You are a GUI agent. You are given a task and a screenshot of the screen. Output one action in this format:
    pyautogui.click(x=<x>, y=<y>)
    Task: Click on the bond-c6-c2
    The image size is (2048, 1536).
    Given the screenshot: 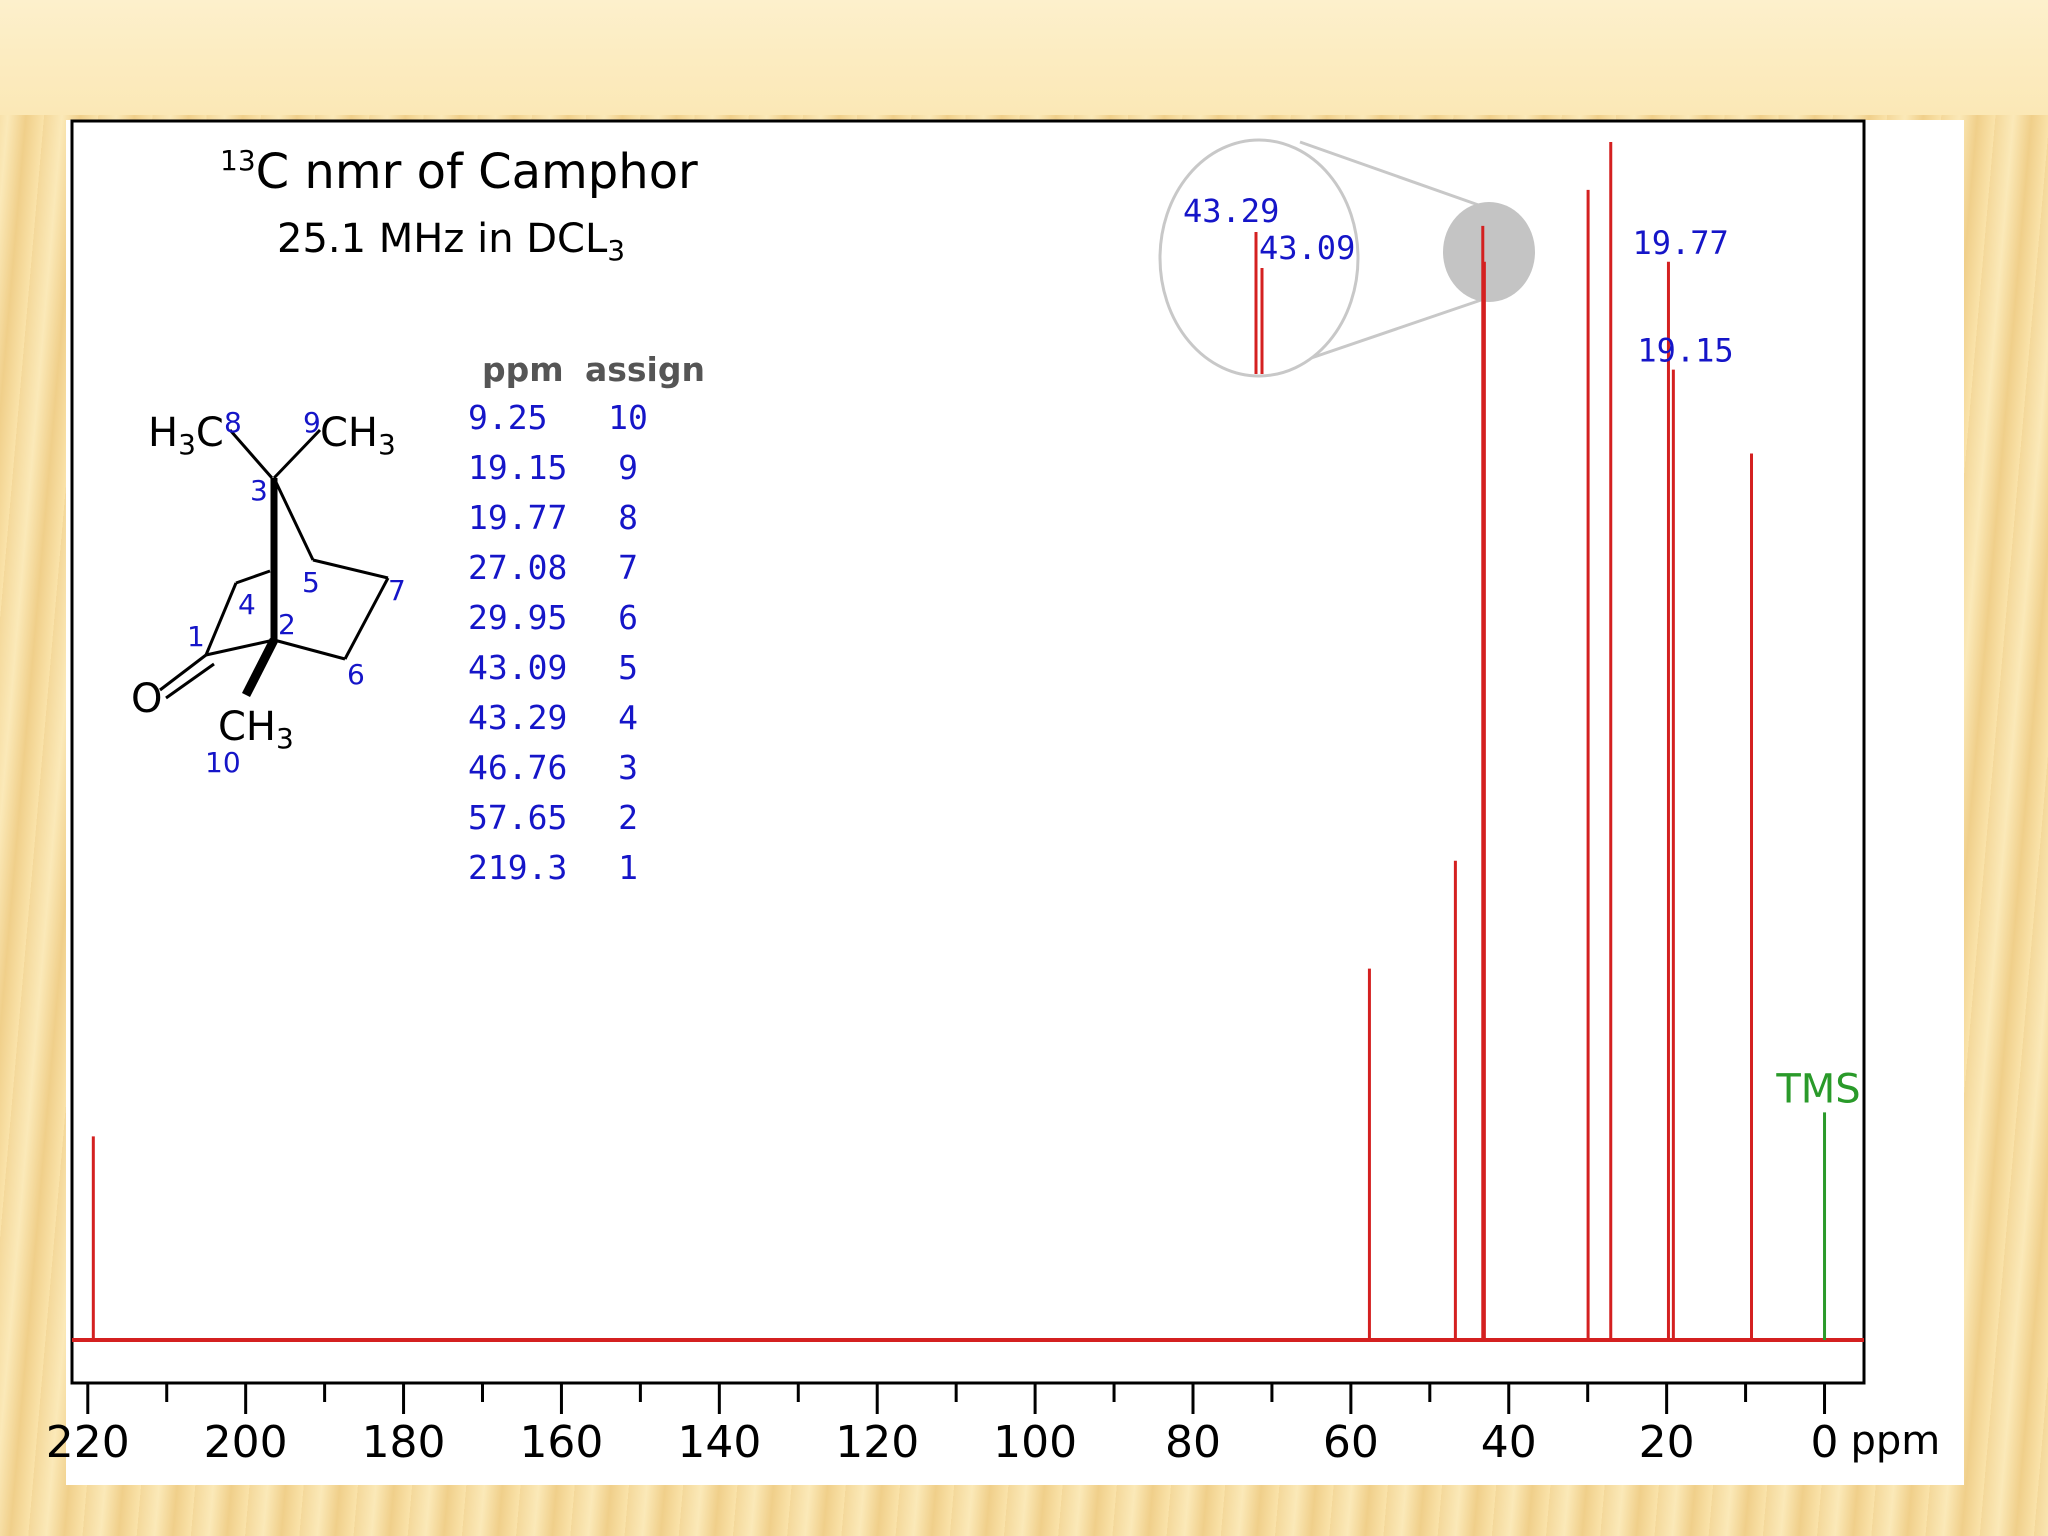 What is the action you would take?
    pyautogui.click(x=309, y=649)
    